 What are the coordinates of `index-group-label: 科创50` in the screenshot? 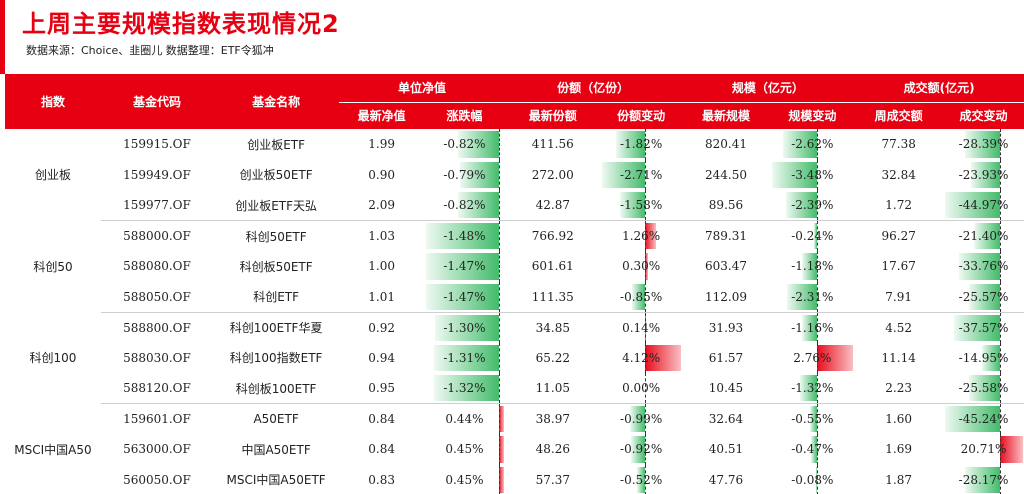 It's located at (53, 266).